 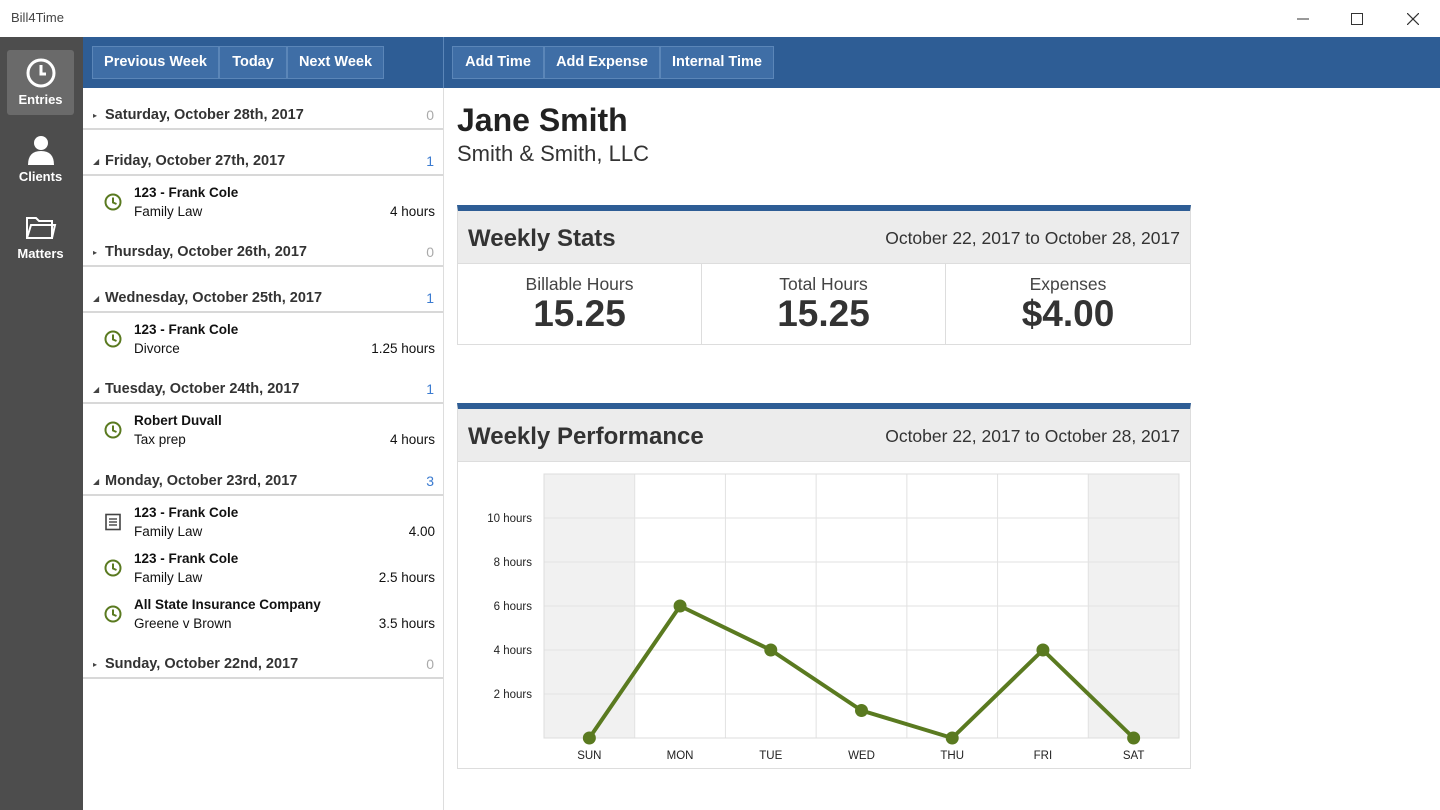 What do you see at coordinates (40, 176) in the screenshot?
I see `rail-label-clients: Clients` at bounding box center [40, 176].